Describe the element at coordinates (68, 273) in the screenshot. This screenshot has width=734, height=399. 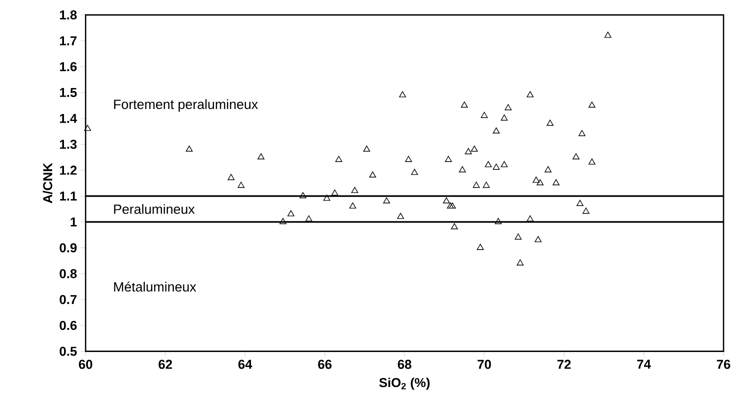
I see `y-tick-label: 0.8` at that location.